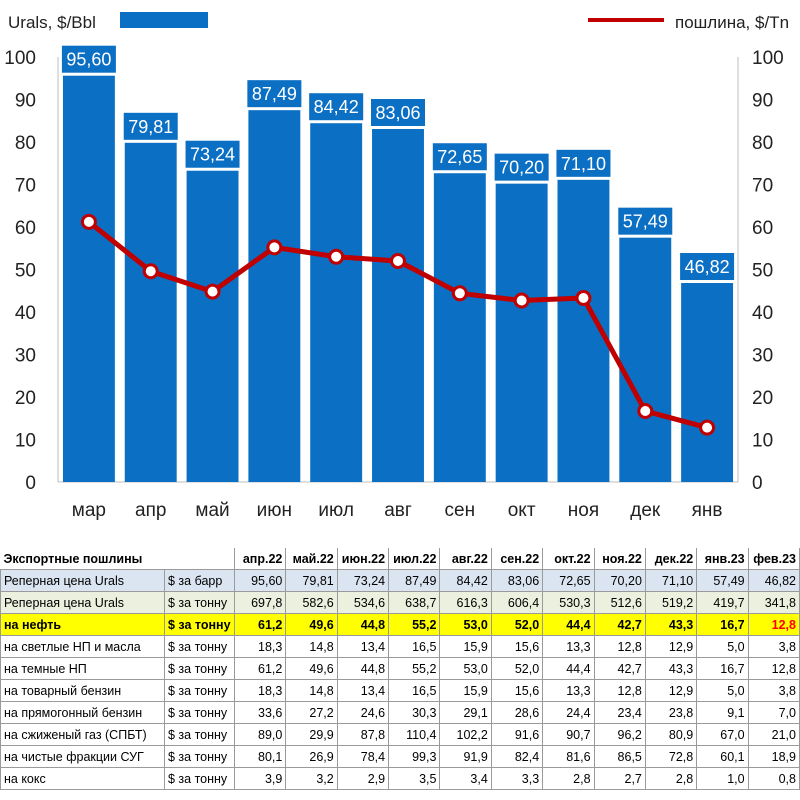 The image size is (800, 800). What do you see at coordinates (414, 624) in the screenshot?
I see `table-cell: 55,2` at bounding box center [414, 624].